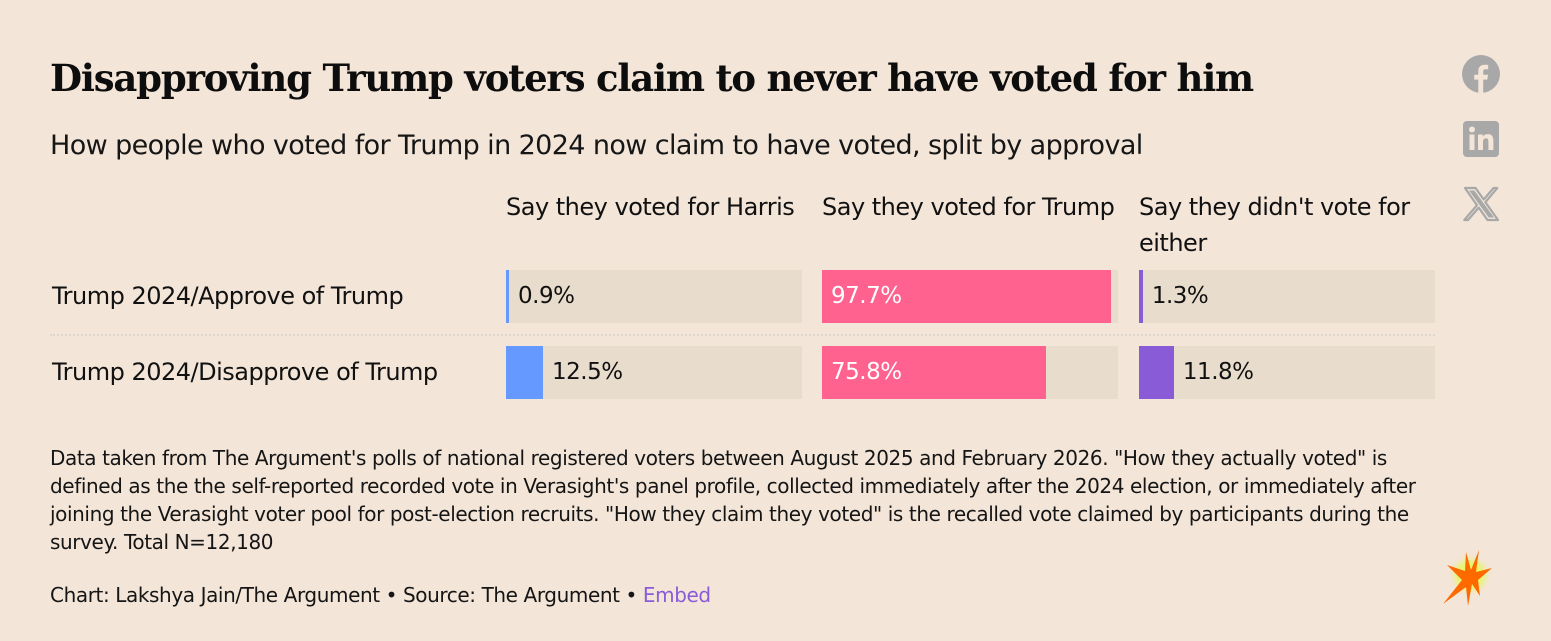 Image resolution: width=1551 pixels, height=641 pixels. I want to click on x-share-button, so click(1481, 204).